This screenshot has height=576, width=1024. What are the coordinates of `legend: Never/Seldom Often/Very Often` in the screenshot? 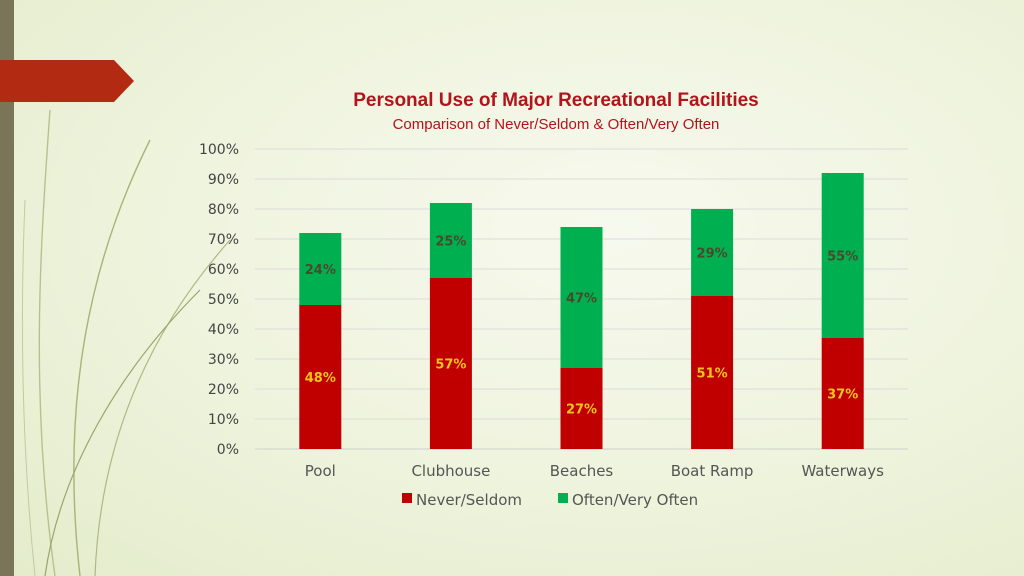 It's located at (550, 500).